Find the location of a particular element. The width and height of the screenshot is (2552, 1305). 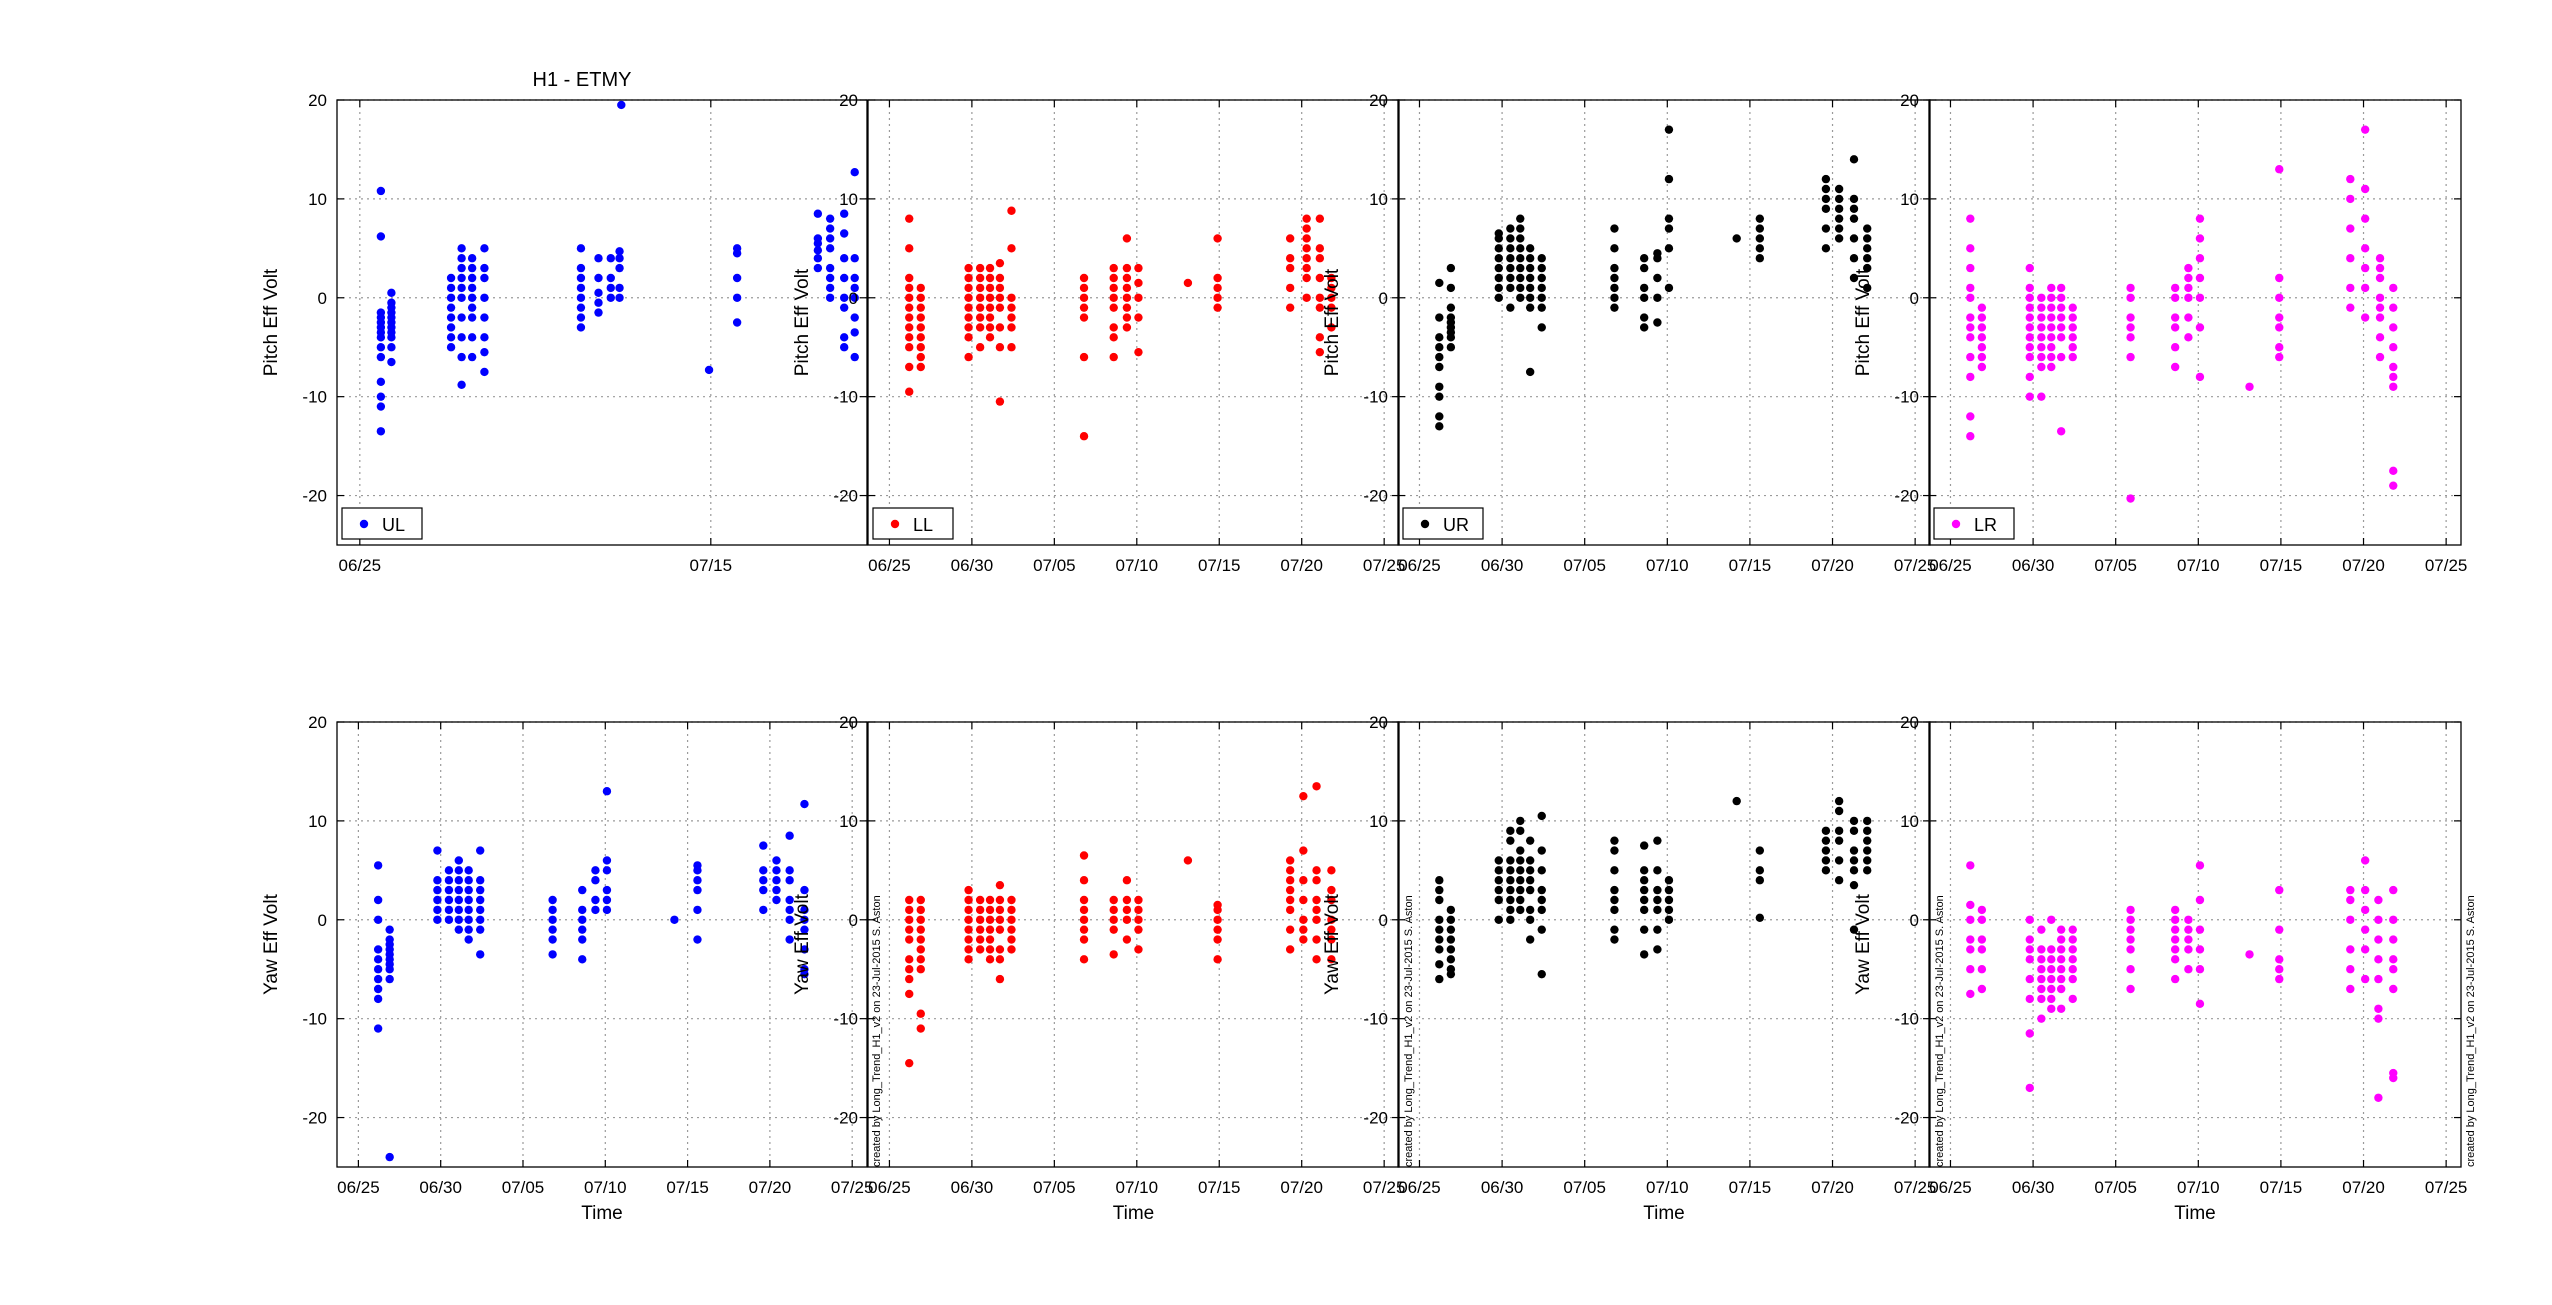

x-tick-label: 07/25 is located at coordinates (1915, 1187).